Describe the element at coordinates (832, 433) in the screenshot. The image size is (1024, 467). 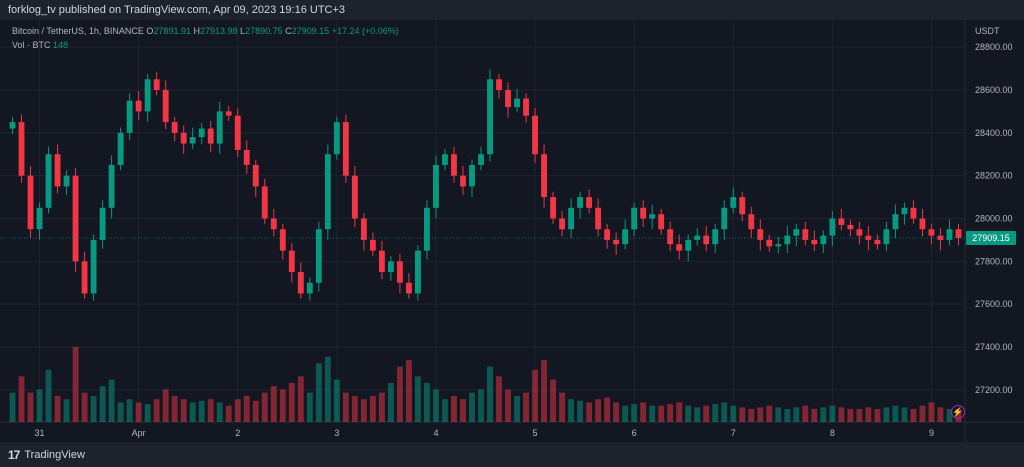
I see `time-tick-label: 8` at that location.